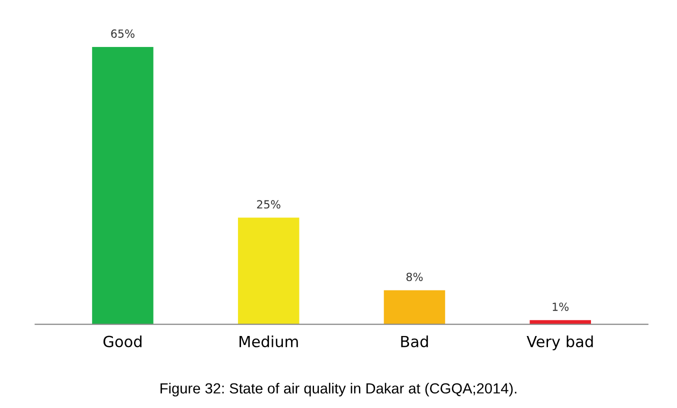  Describe the element at coordinates (338, 389) in the screenshot. I see `caption: Figure 32: State of air quality in Dakar at (CGQA;2014).` at that location.